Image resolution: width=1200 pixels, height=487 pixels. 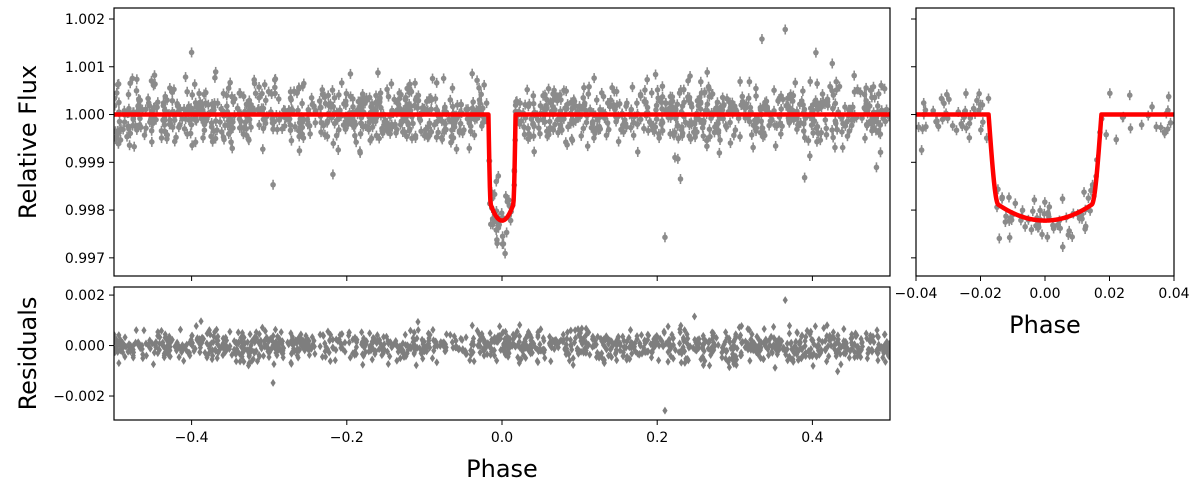 What do you see at coordinates (1045, 325) in the screenshot?
I see `zoom-x-axis-label: Phase` at bounding box center [1045, 325].